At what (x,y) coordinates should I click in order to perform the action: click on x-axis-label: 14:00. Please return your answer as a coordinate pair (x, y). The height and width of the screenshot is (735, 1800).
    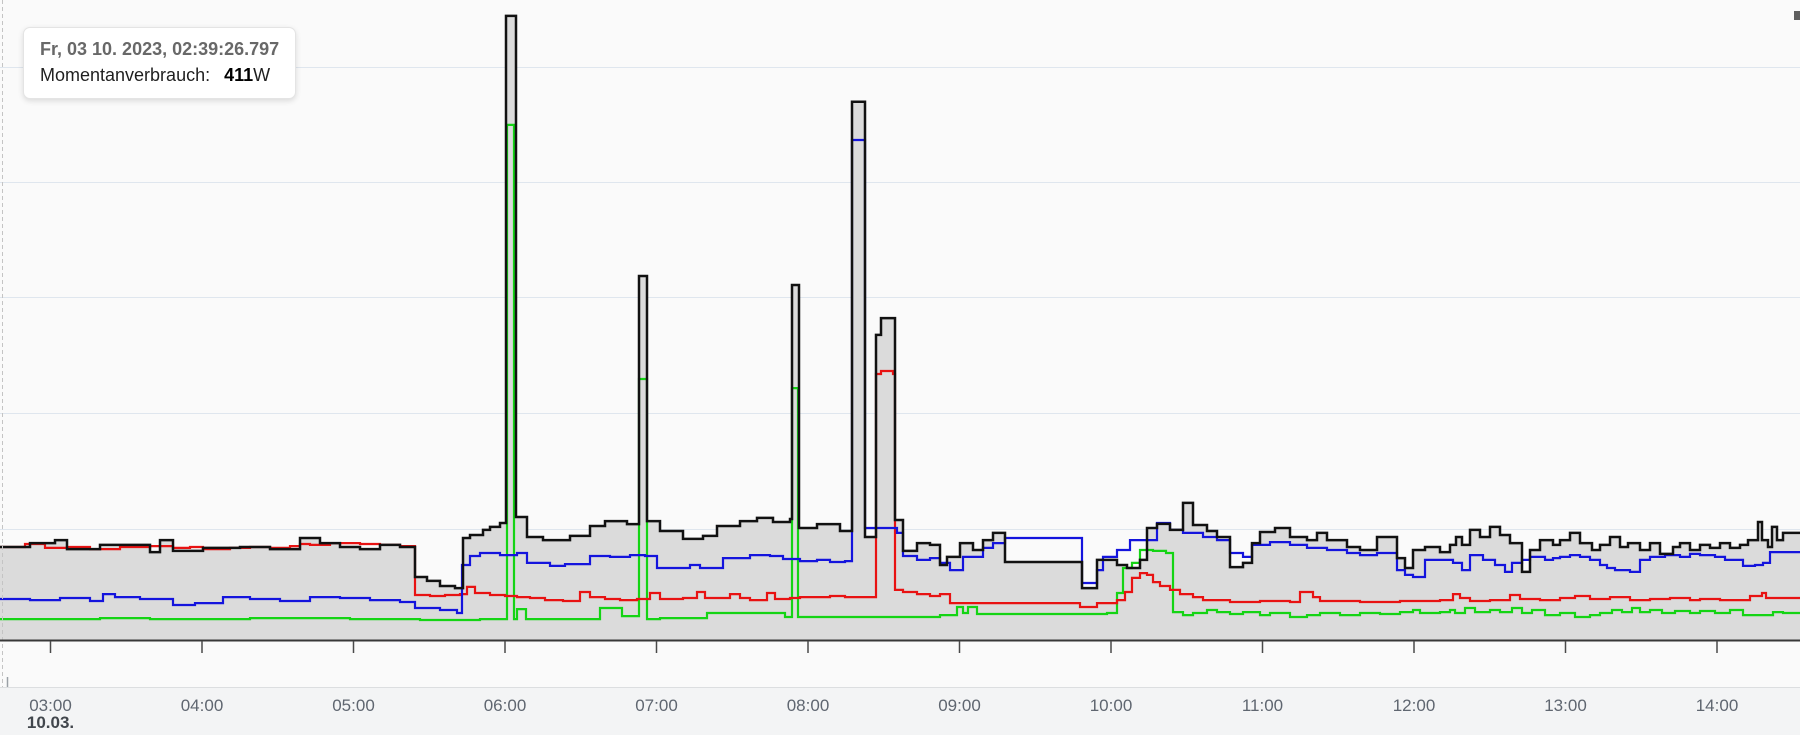
    Looking at the image, I should click on (1717, 705).